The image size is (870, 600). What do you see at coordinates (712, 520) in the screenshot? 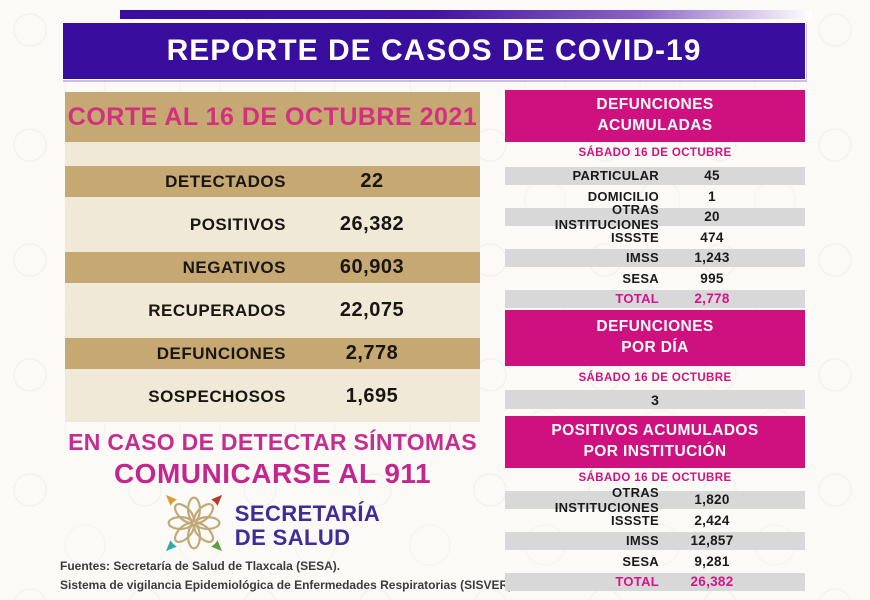
I see `row-value: 2,424` at bounding box center [712, 520].